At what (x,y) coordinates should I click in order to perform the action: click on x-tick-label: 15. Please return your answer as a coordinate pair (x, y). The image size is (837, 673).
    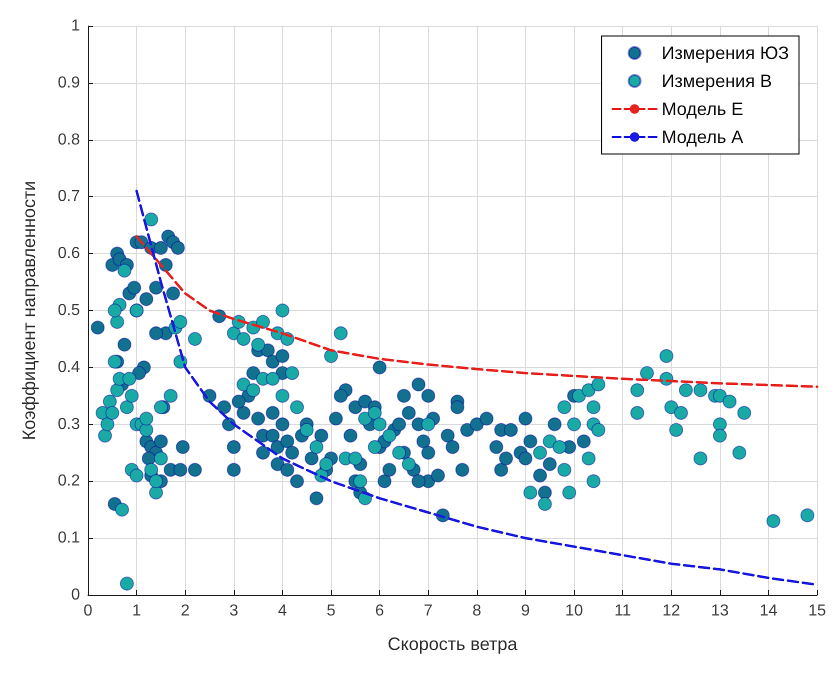
    Looking at the image, I should click on (817, 611).